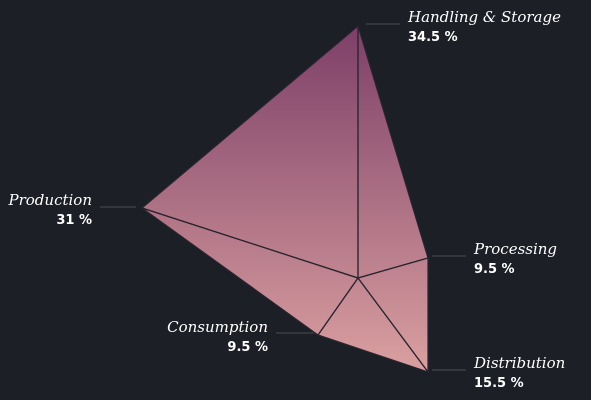 This screenshot has width=591, height=400. I want to click on value-label-production: 31 %, so click(74, 220).